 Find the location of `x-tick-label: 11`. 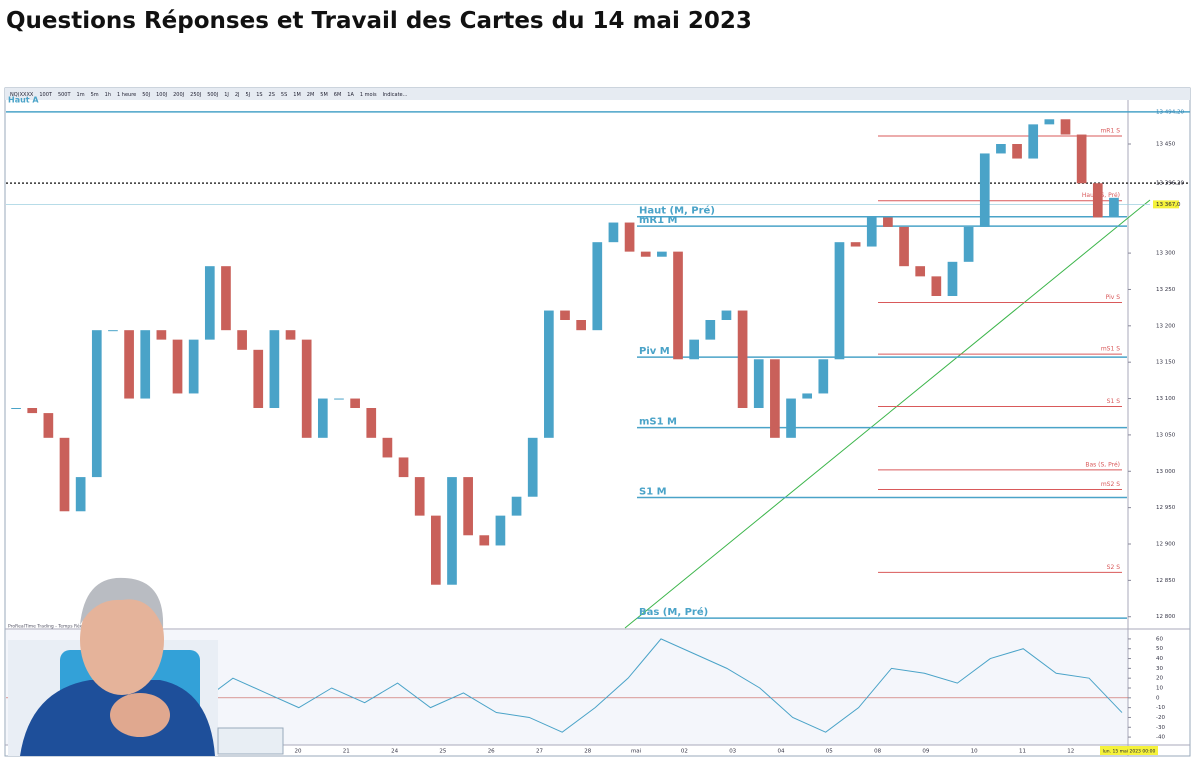

x-tick-label: 11 is located at coordinates (1022, 752).